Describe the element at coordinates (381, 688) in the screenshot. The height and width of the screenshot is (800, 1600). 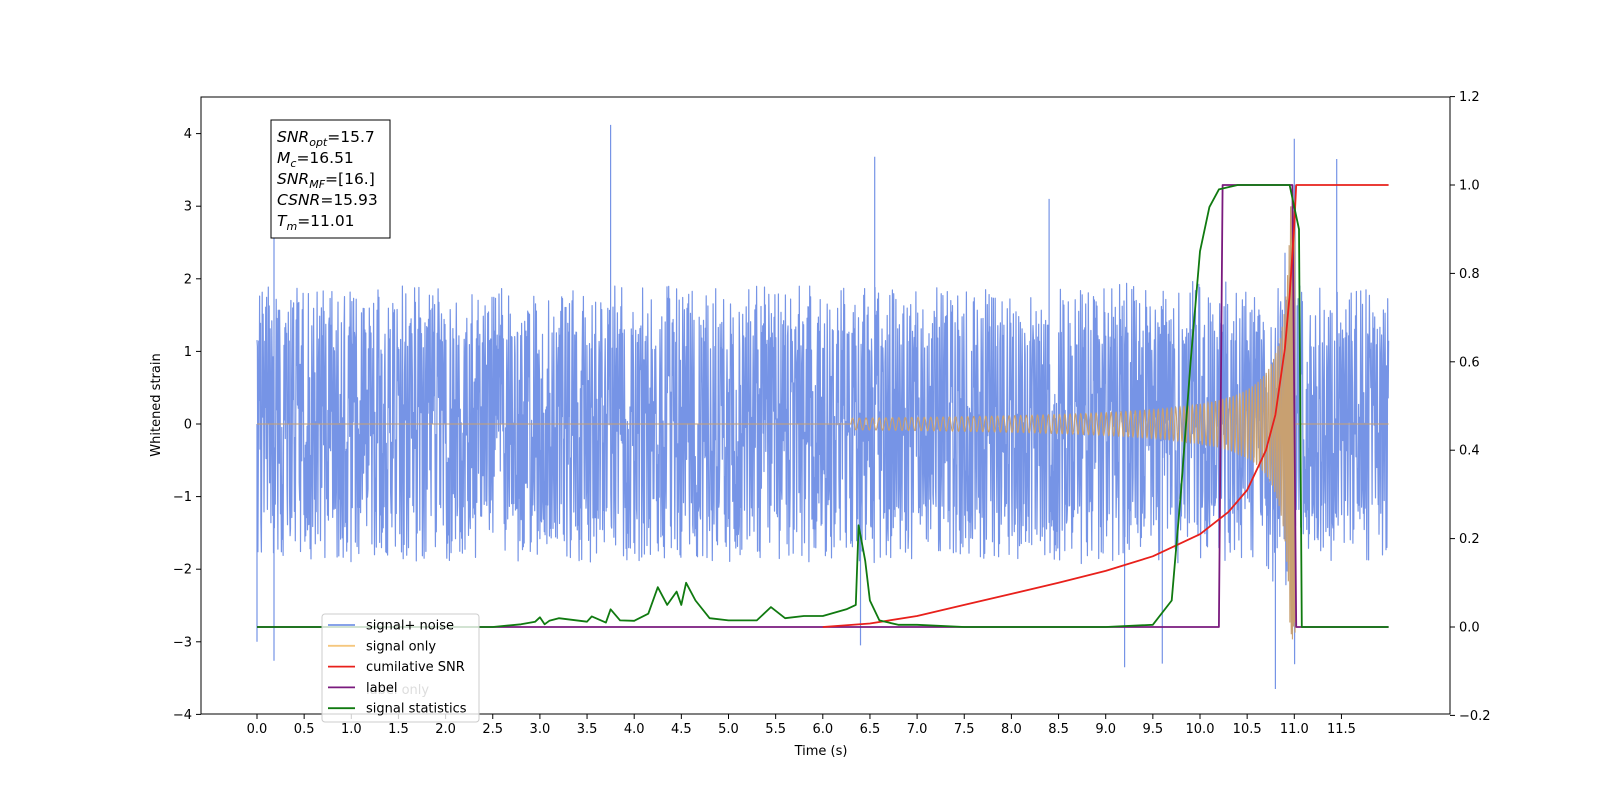
I see `legend-label: label` at that location.